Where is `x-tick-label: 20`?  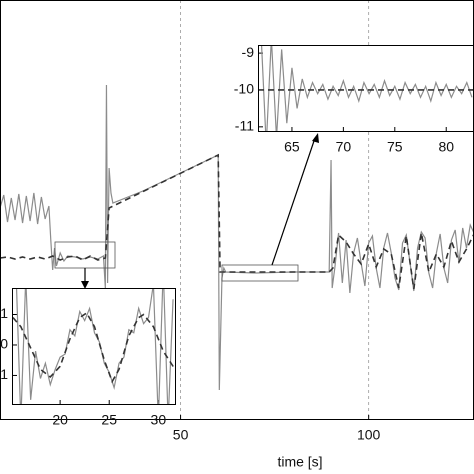
x-tick-label: 20 is located at coordinates (60, 420).